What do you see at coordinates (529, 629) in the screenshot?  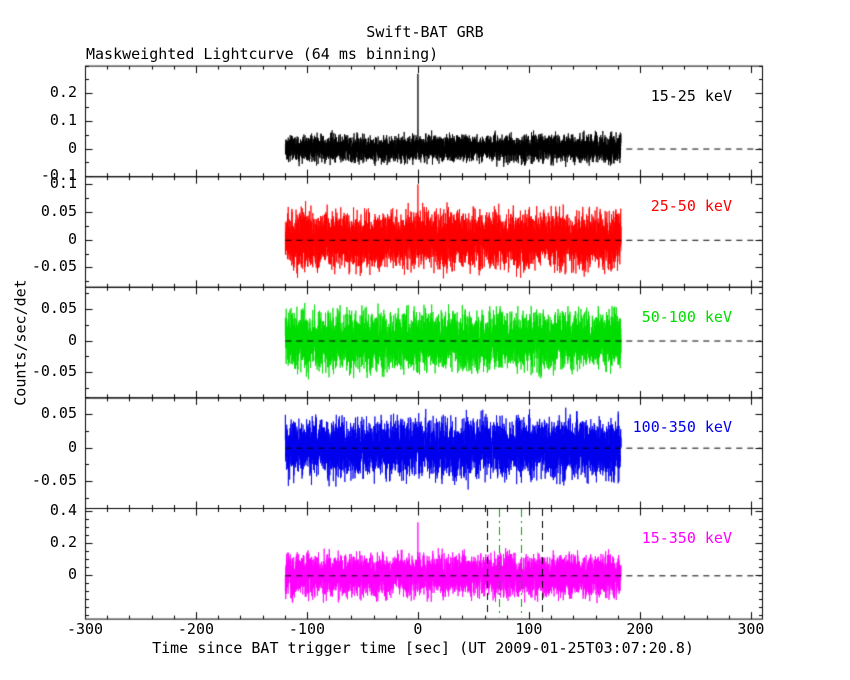 I see `x-tick-label: 100` at bounding box center [529, 629].